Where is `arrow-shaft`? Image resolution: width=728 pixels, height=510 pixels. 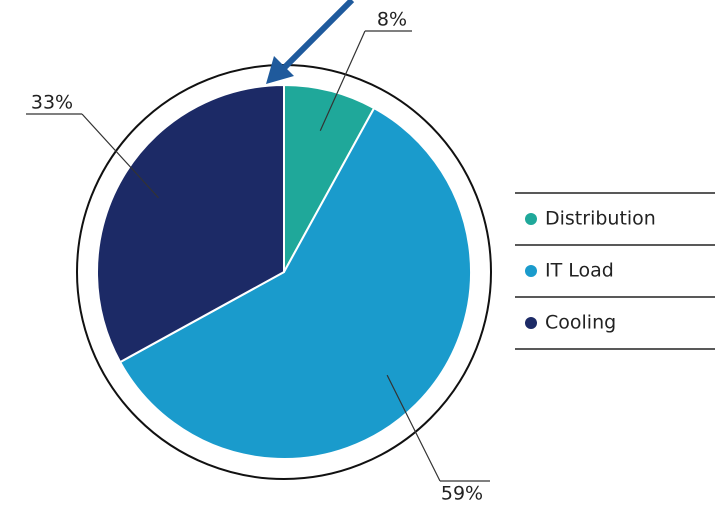
arrow-shaft is located at coordinates (317, 36).